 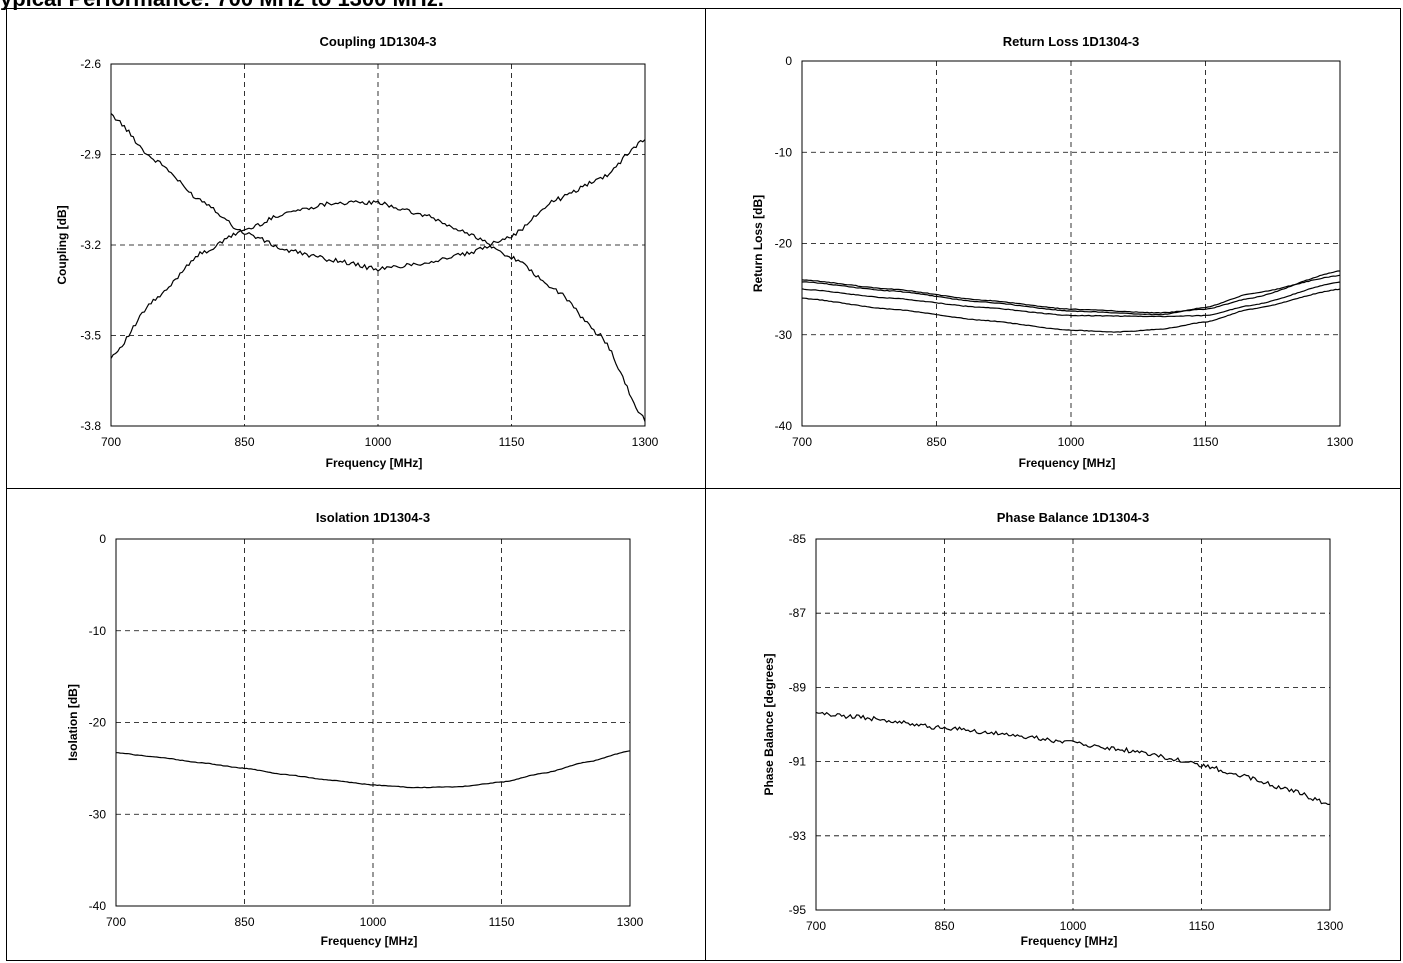 What do you see at coordinates (1206, 442) in the screenshot?
I see `return-loss-xtick-label: 1150` at bounding box center [1206, 442].